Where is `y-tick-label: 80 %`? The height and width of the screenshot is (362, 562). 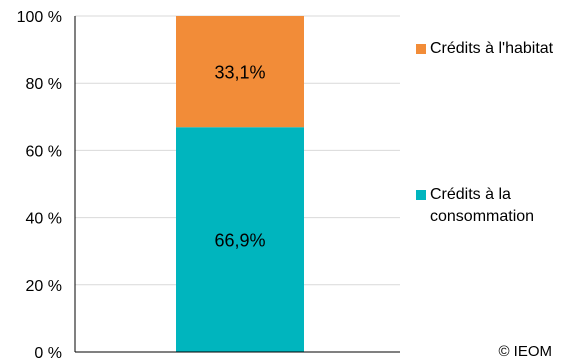
y-tick-label: 80 % is located at coordinates (44, 84).